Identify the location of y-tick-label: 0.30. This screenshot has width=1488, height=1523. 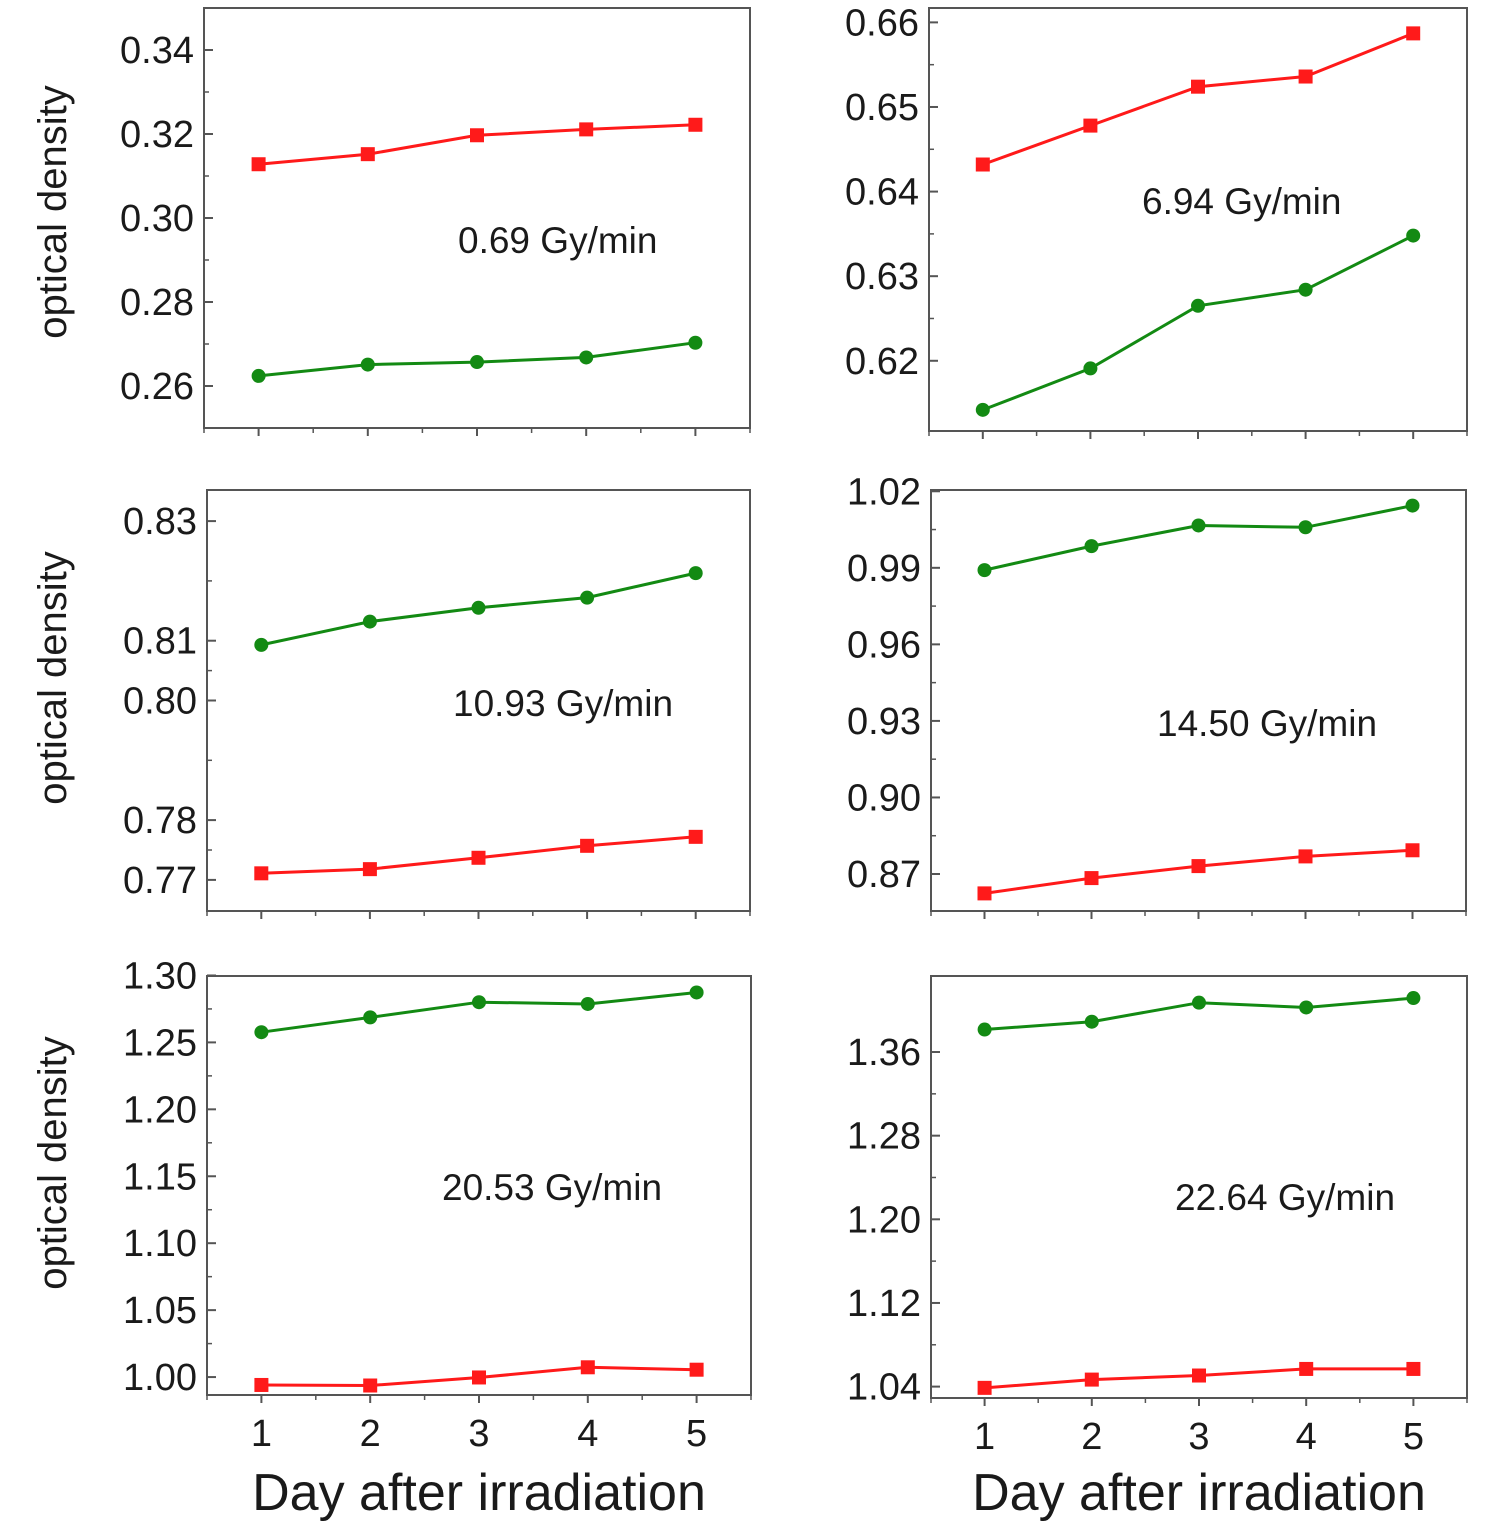
(157, 219).